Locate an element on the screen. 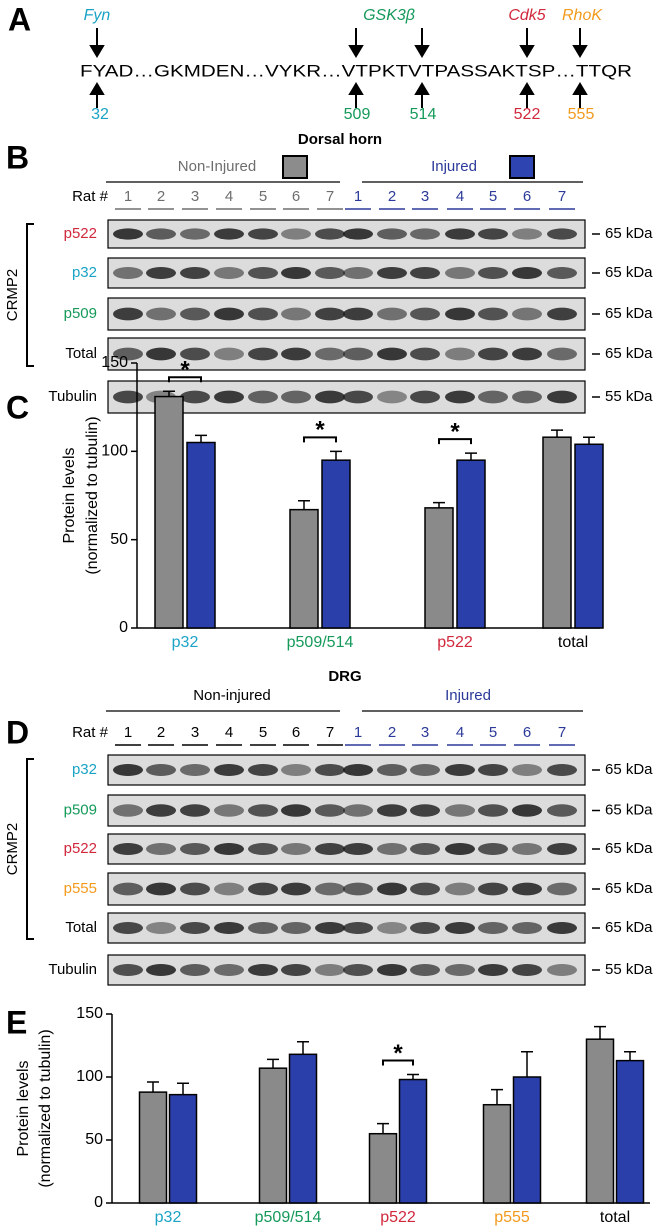 This screenshot has height=1226, width=669. row-label: p522 is located at coordinates (80, 848).